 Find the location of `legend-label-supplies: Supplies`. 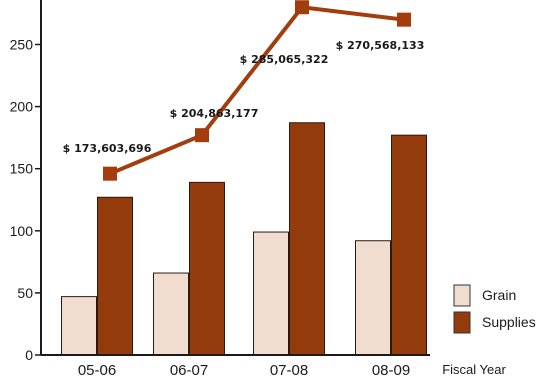

legend-label-supplies: Supplies is located at coordinates (509, 322).